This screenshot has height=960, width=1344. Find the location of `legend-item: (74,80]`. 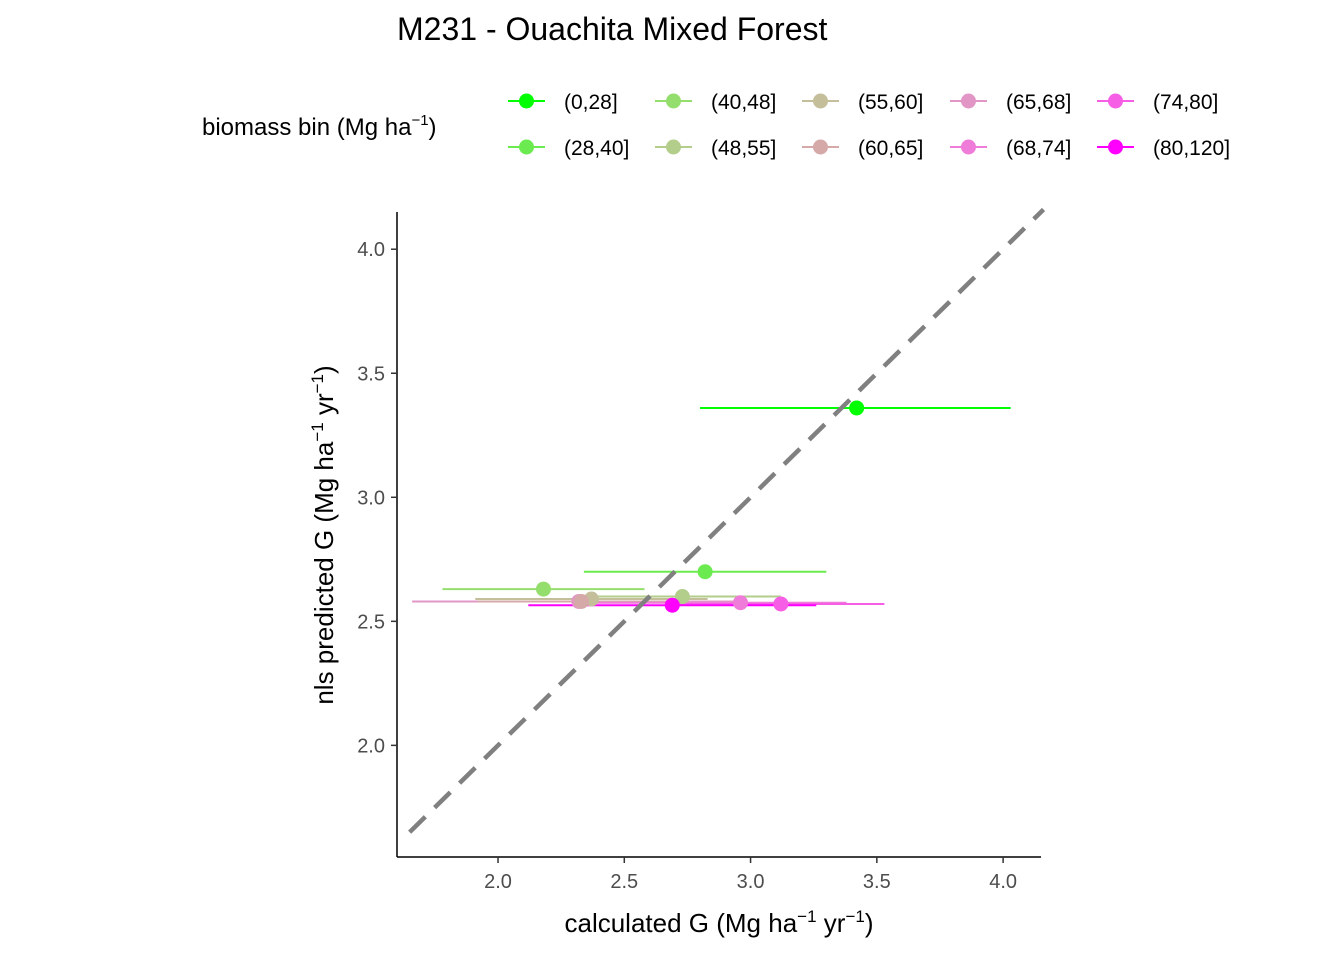

legend-item: (74,80] is located at coordinates (1157, 102).